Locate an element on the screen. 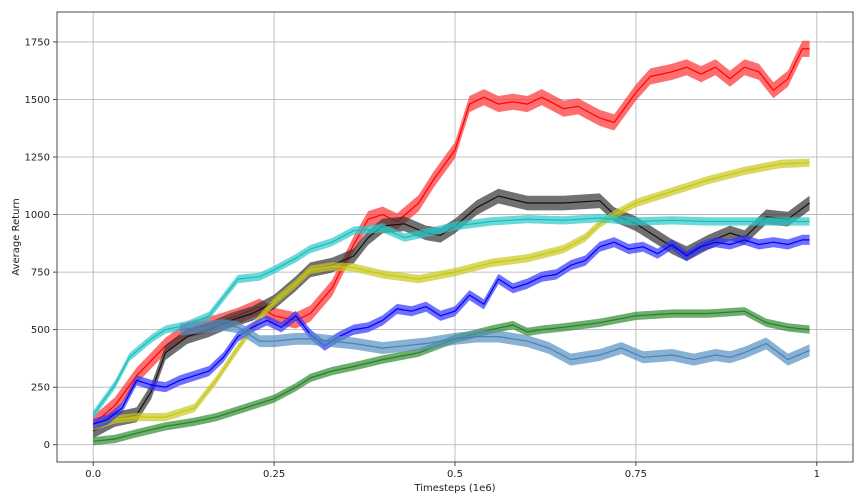  y-tick-label: 1750 is located at coordinates (37, 42).